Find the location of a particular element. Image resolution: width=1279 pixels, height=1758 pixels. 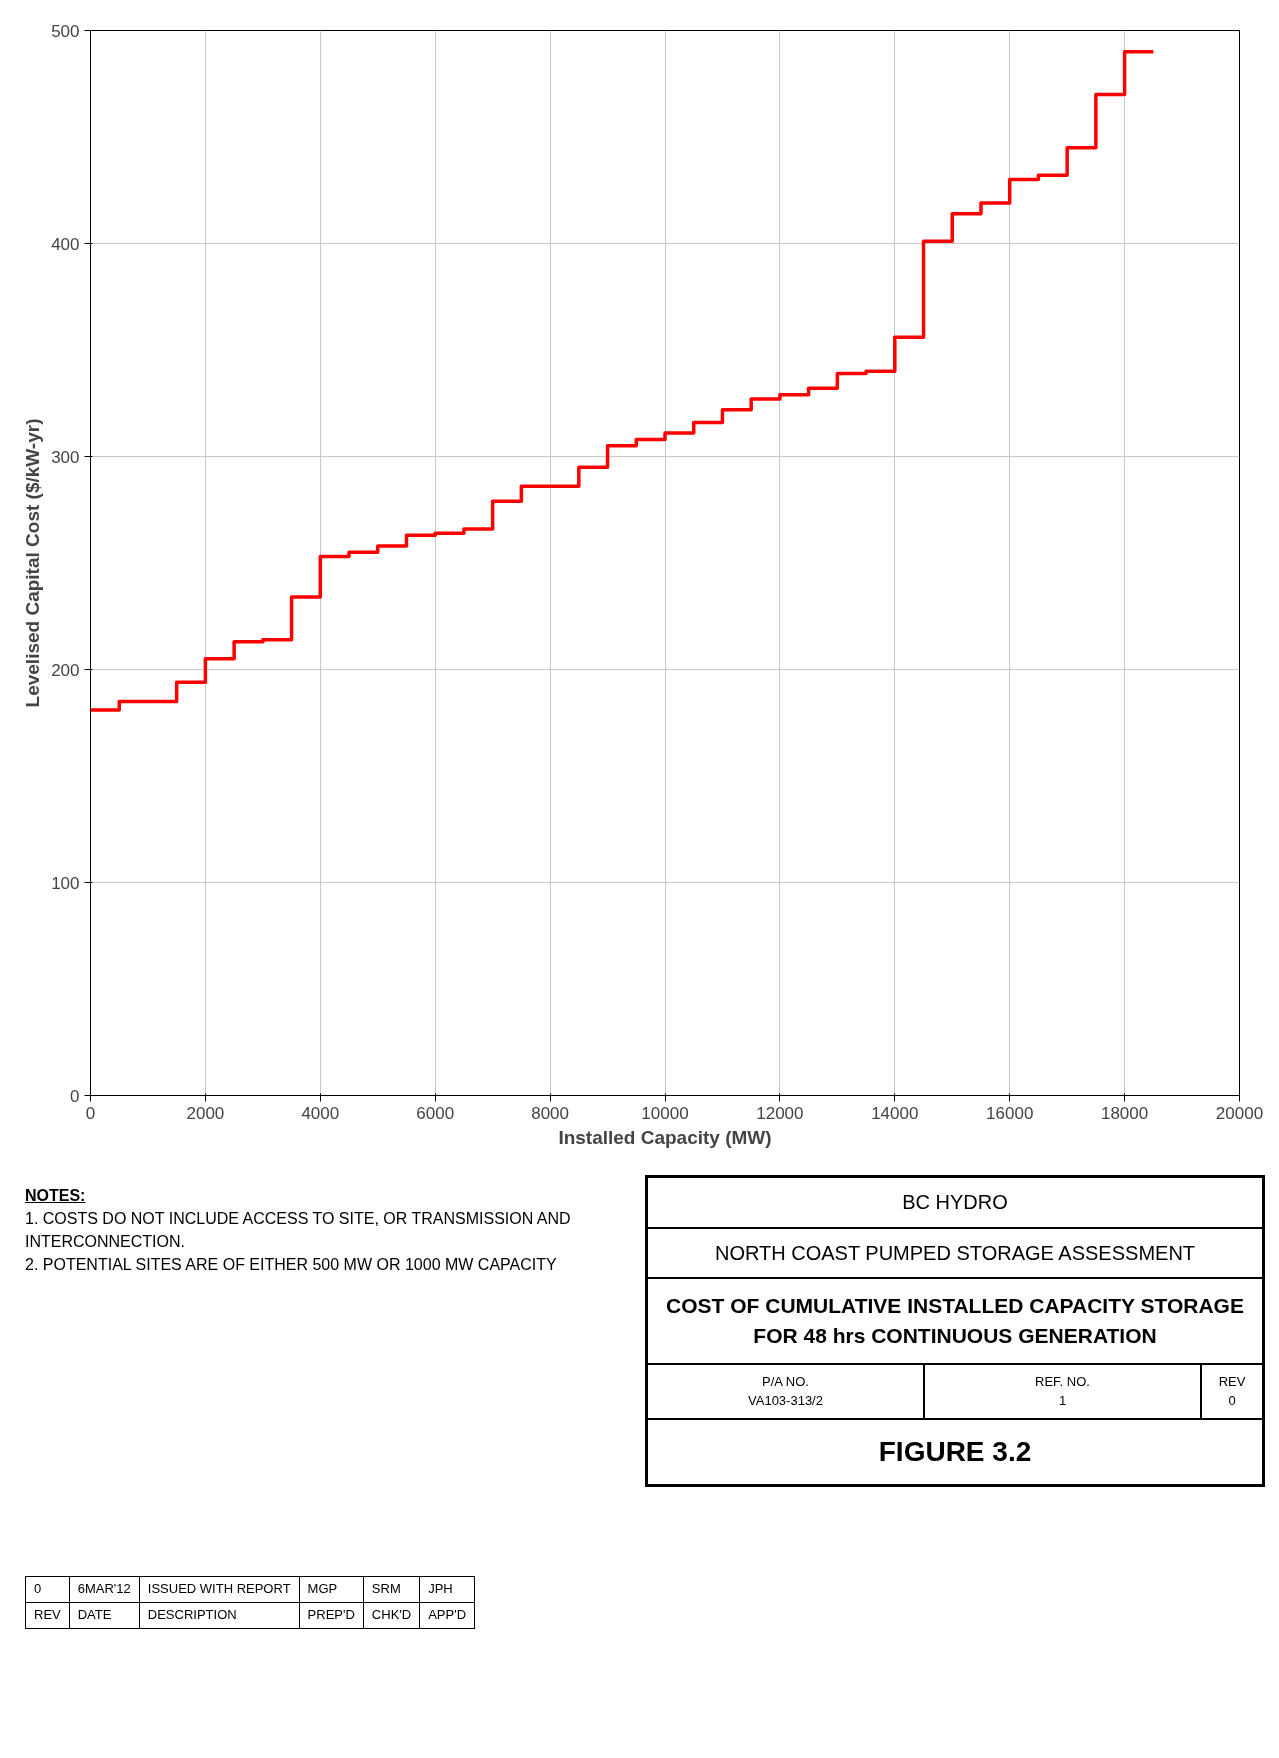

x-tick-label: 12000 is located at coordinates (780, 1113).